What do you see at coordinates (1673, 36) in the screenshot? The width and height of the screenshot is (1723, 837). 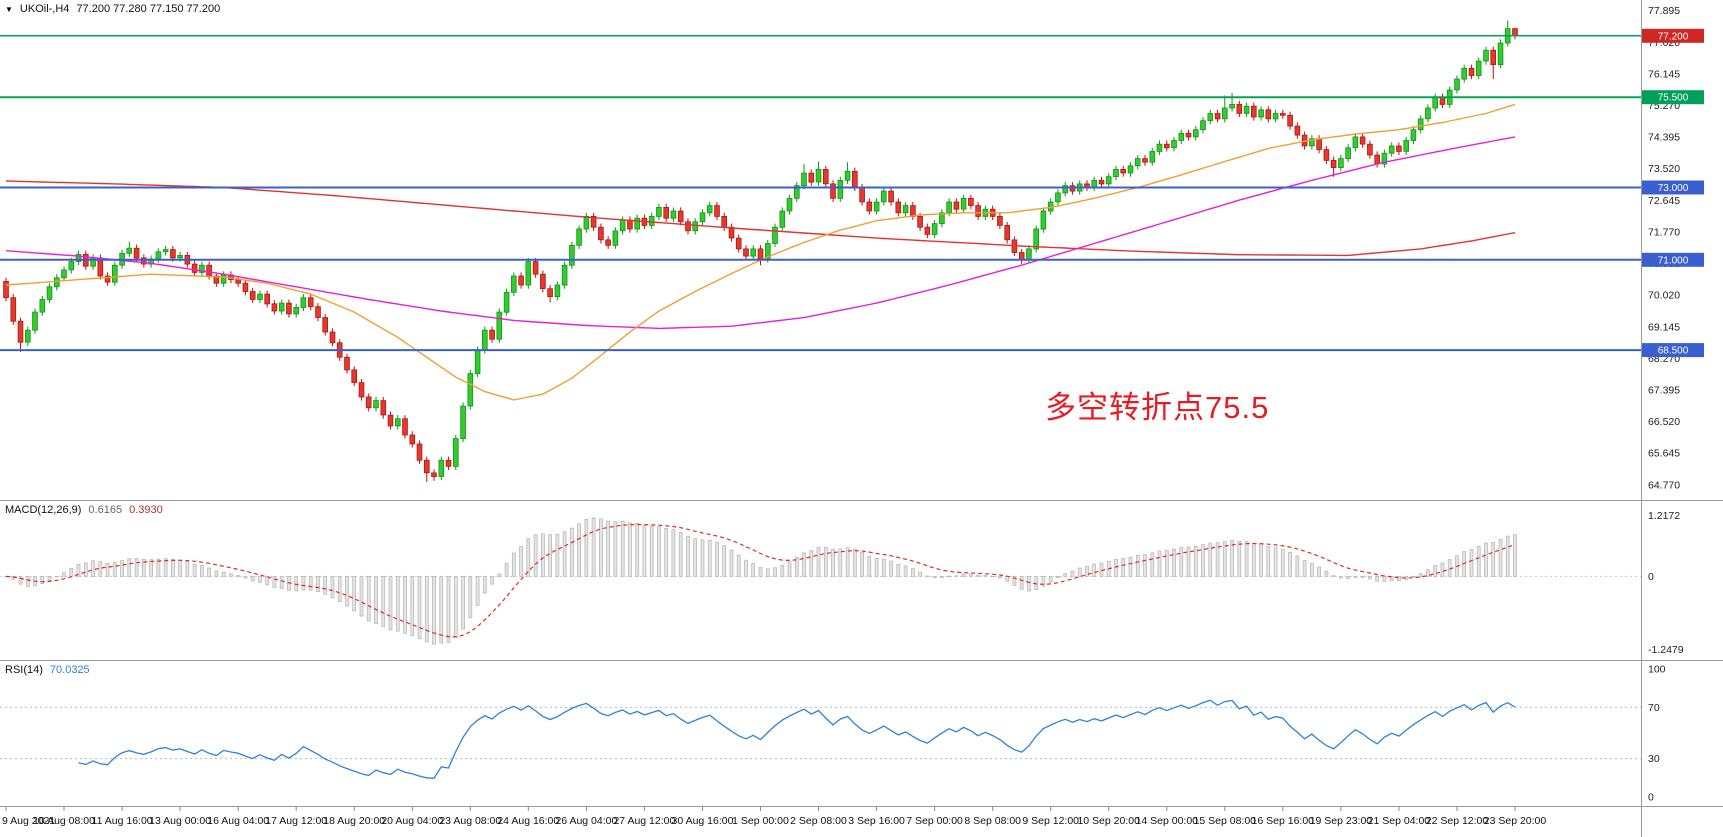 I see `svg-text: 77.200` at bounding box center [1673, 36].